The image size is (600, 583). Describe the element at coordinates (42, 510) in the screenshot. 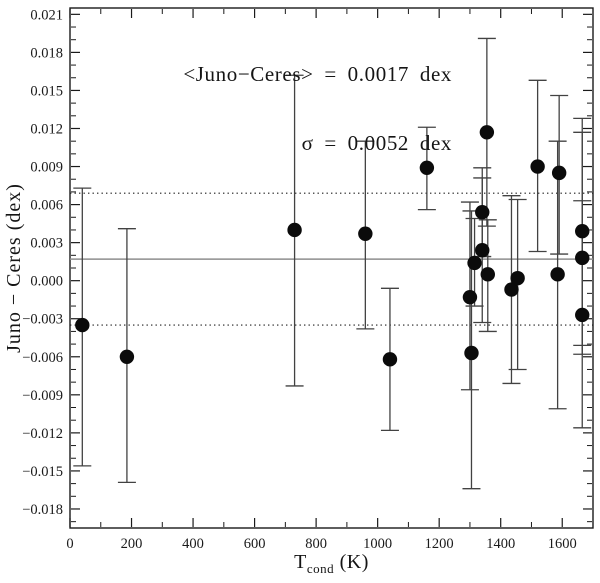

I see `svg-text: −0.018` at that location.